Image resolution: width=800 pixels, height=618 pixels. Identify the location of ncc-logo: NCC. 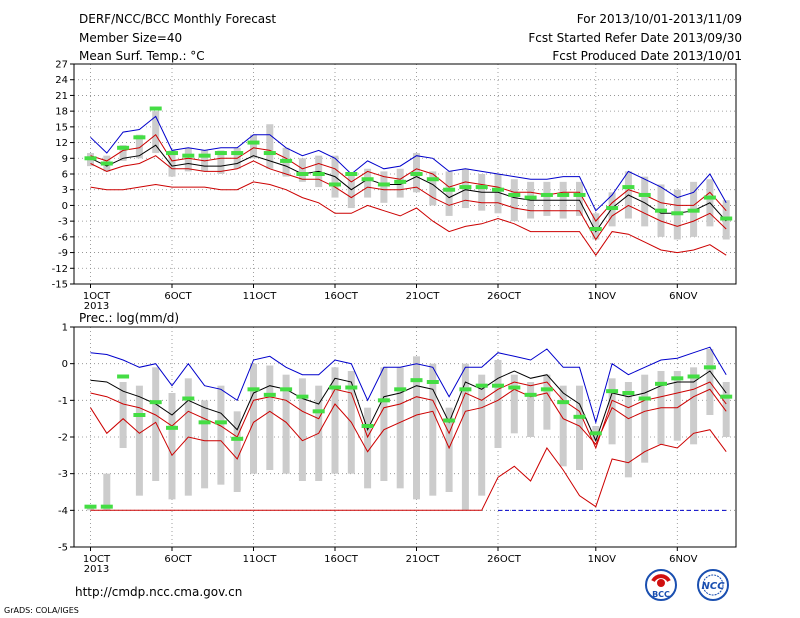
(713, 585).